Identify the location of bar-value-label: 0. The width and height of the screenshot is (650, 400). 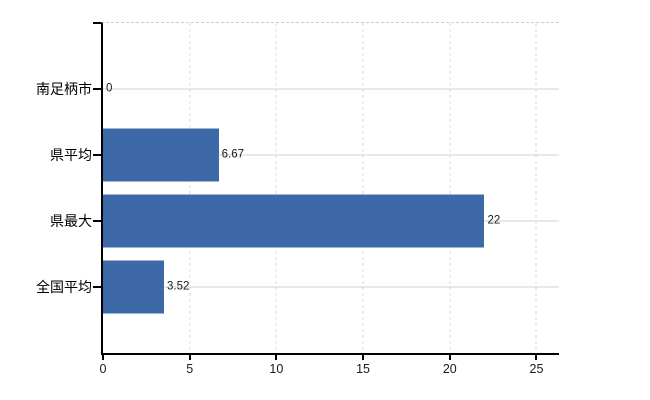
(109, 88).